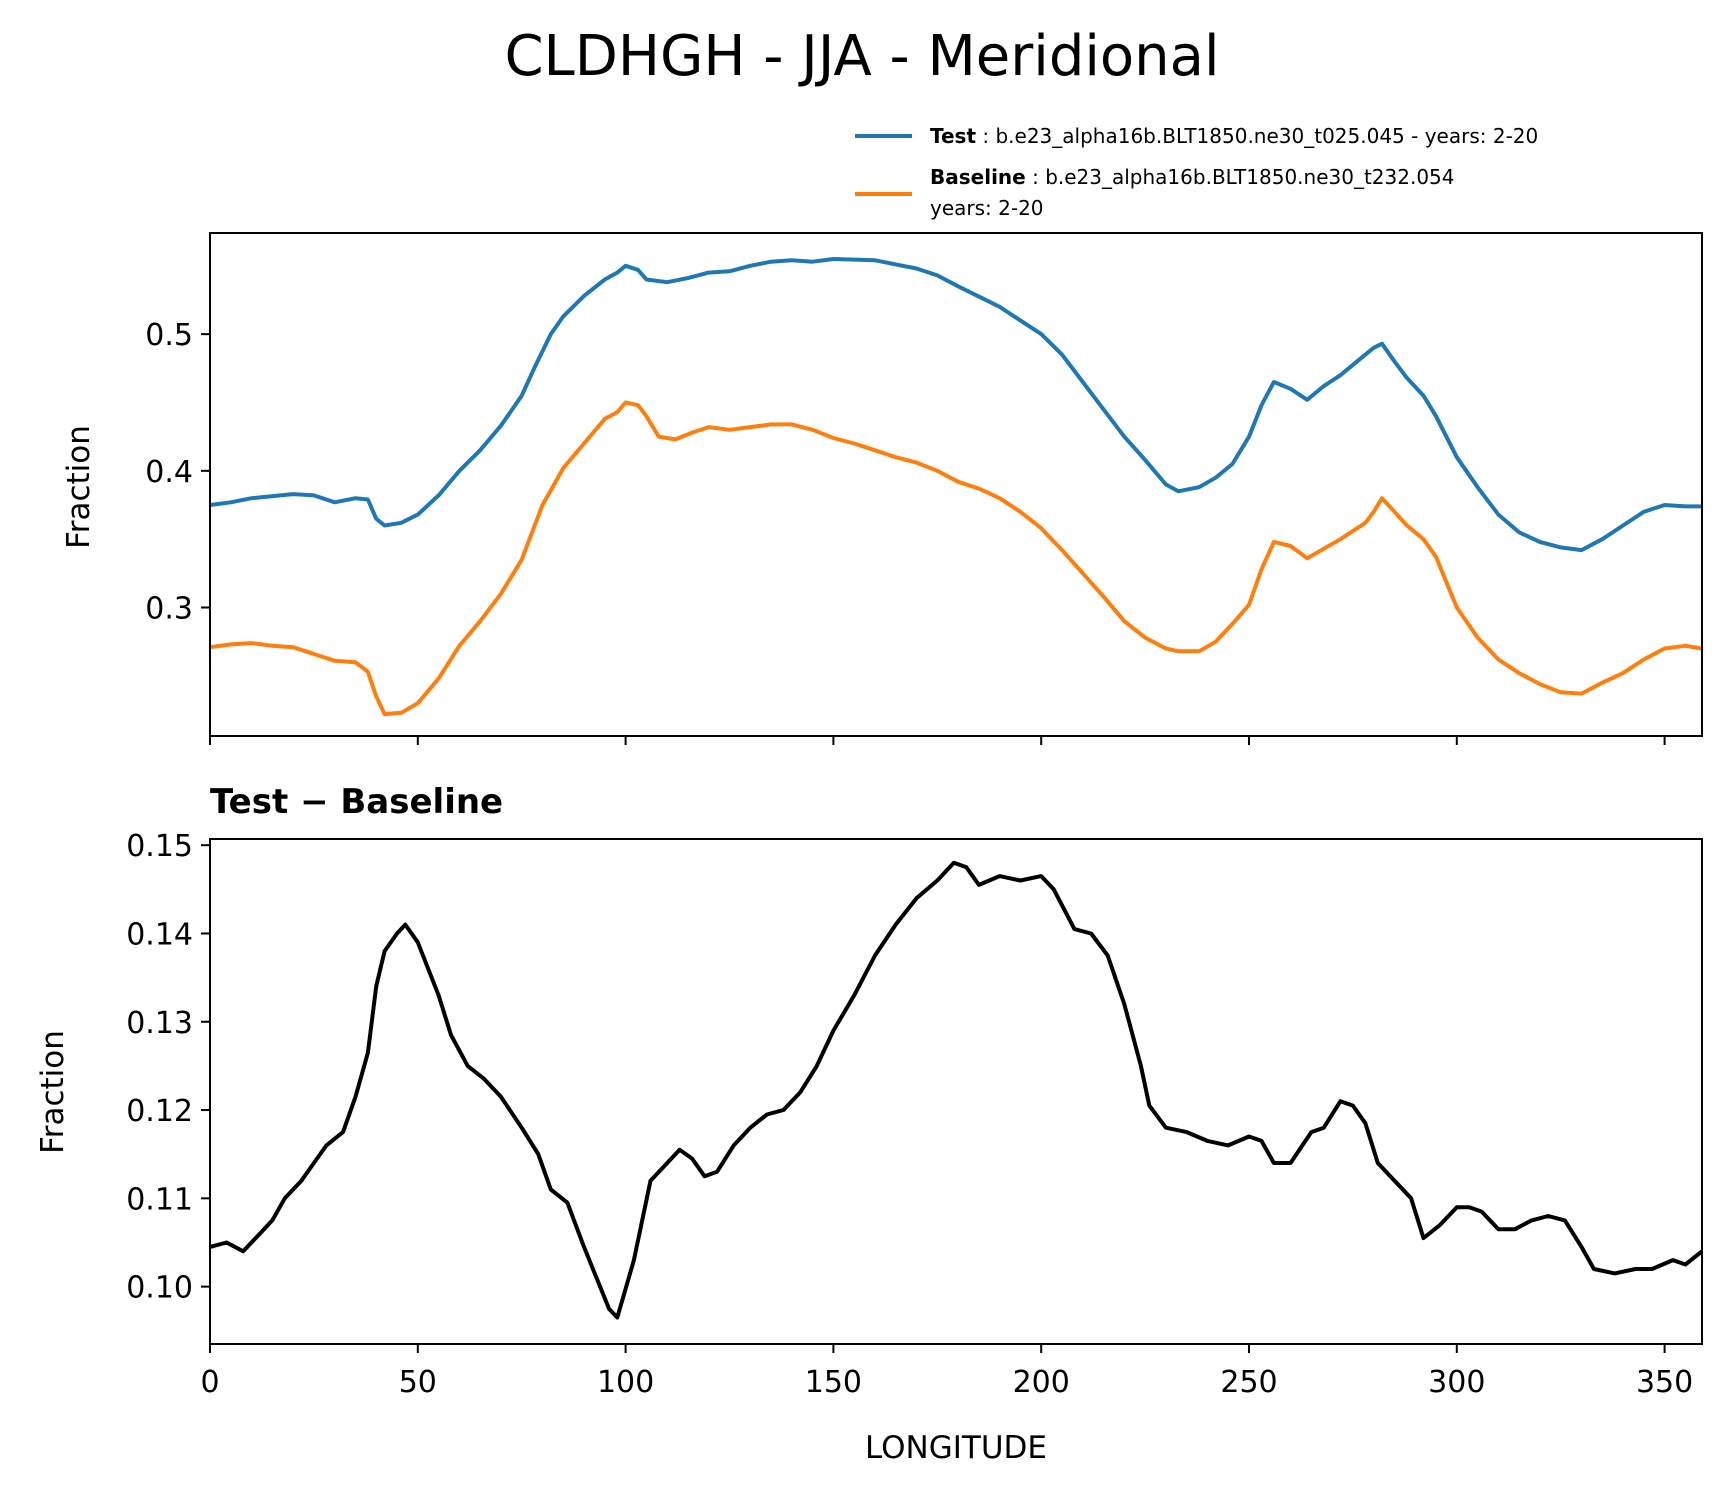 Image resolution: width=1730 pixels, height=1496 pixels. I want to click on y-tick-label: 0.12, so click(159, 1111).